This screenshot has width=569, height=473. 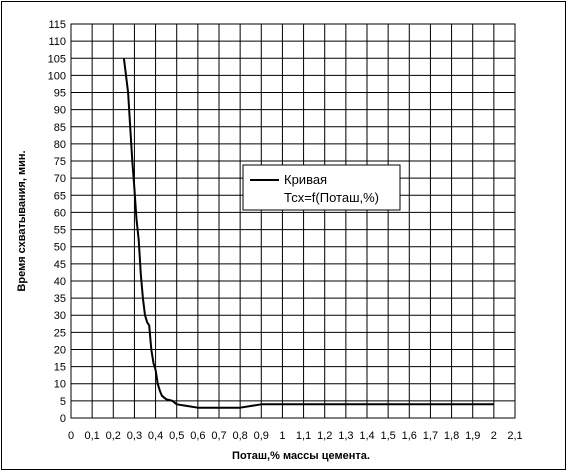 What do you see at coordinates (366, 436) in the screenshot?
I see `x-tick-label: 1,4` at bounding box center [366, 436].